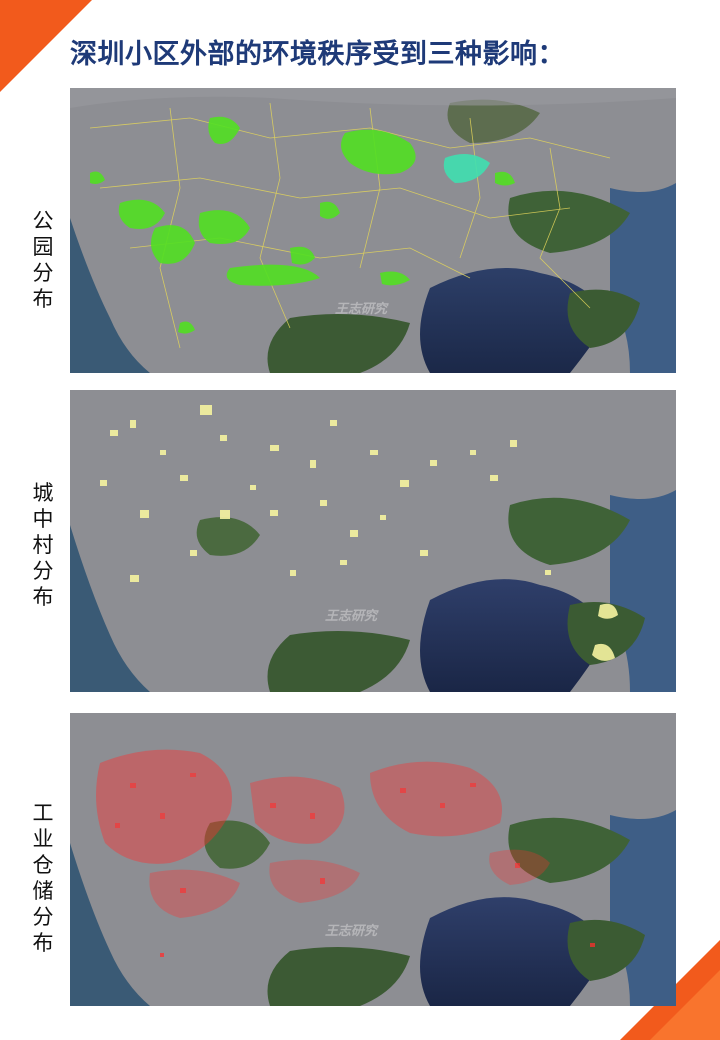 Image resolution: width=720 pixels, height=1040 pixels. Describe the element at coordinates (345, 853) in the screenshot. I see `industrial-overlay` at that location.